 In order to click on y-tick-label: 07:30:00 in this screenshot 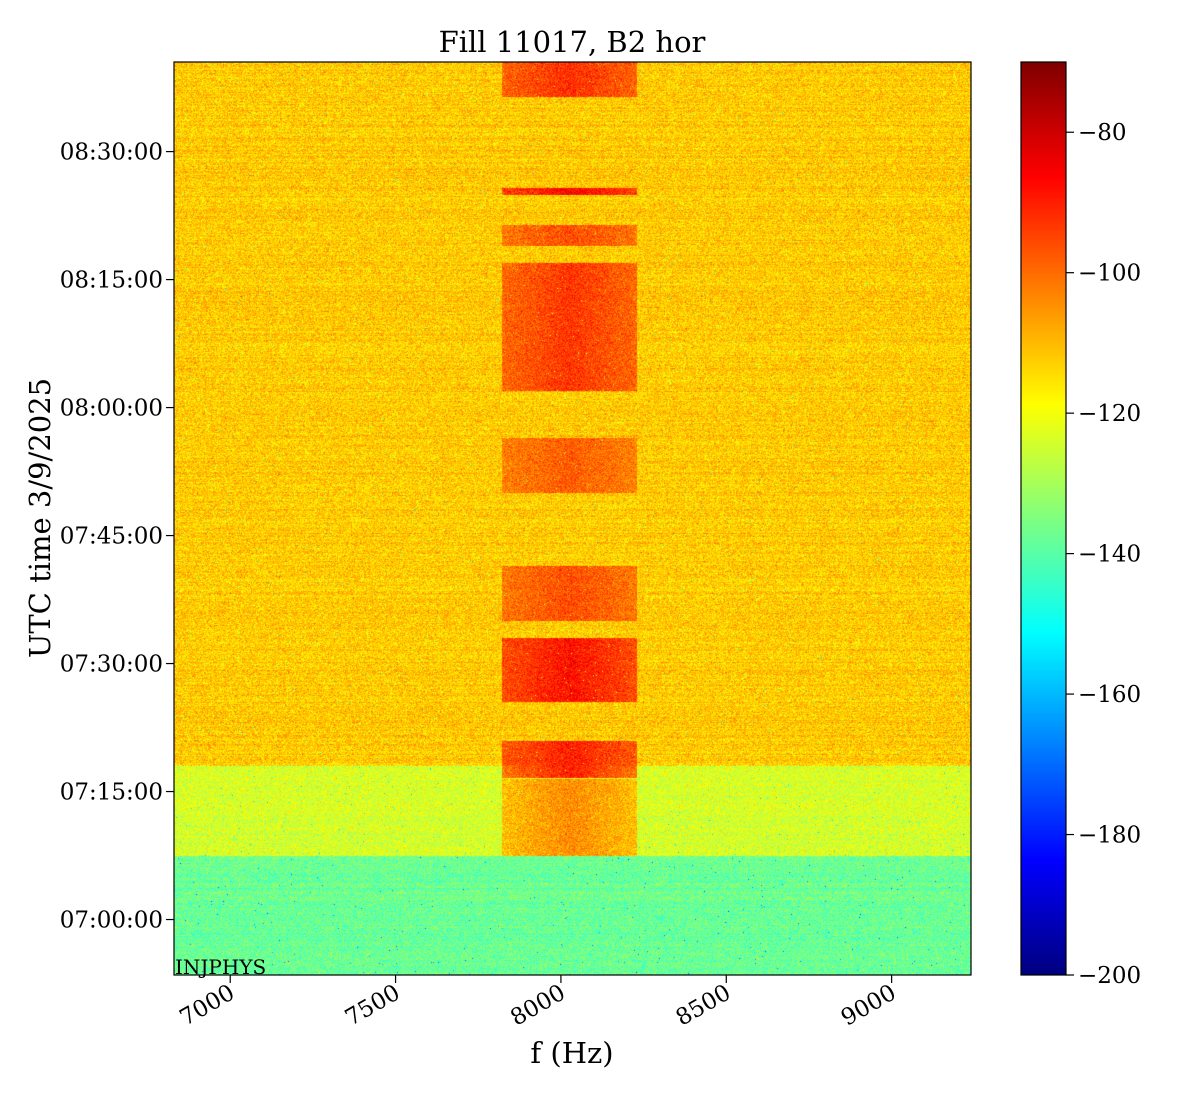, I will do `click(111, 665)`.